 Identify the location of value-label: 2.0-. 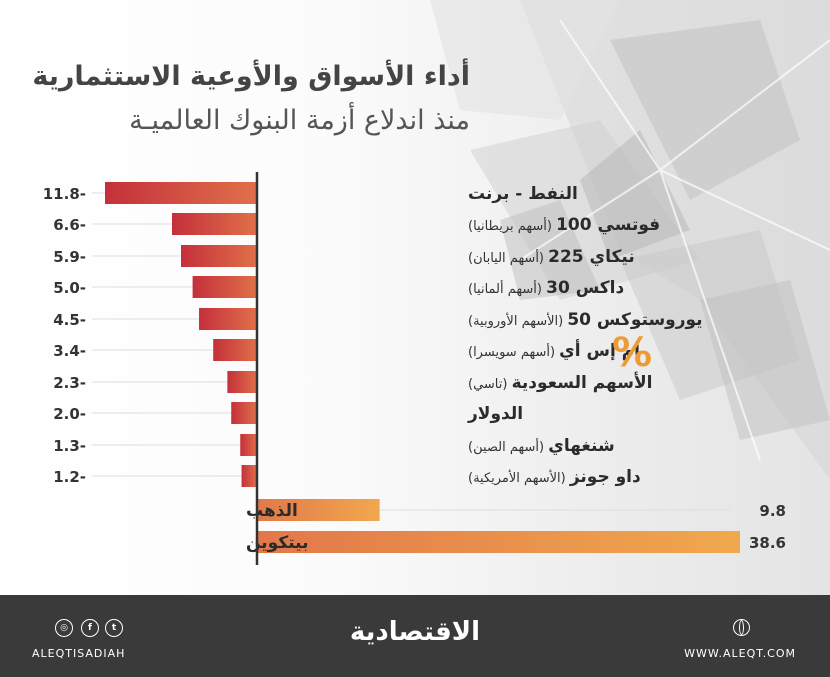
(69, 414).